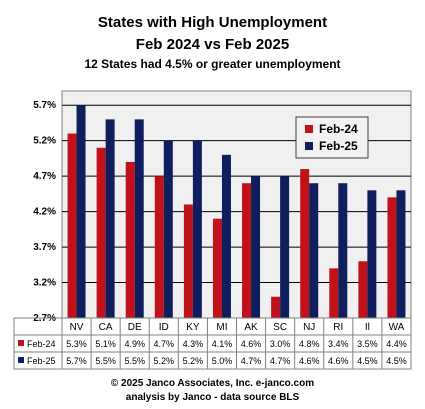  Describe the element at coordinates (76, 344) in the screenshot. I see `data-label-feb24: 5.3%` at that location.